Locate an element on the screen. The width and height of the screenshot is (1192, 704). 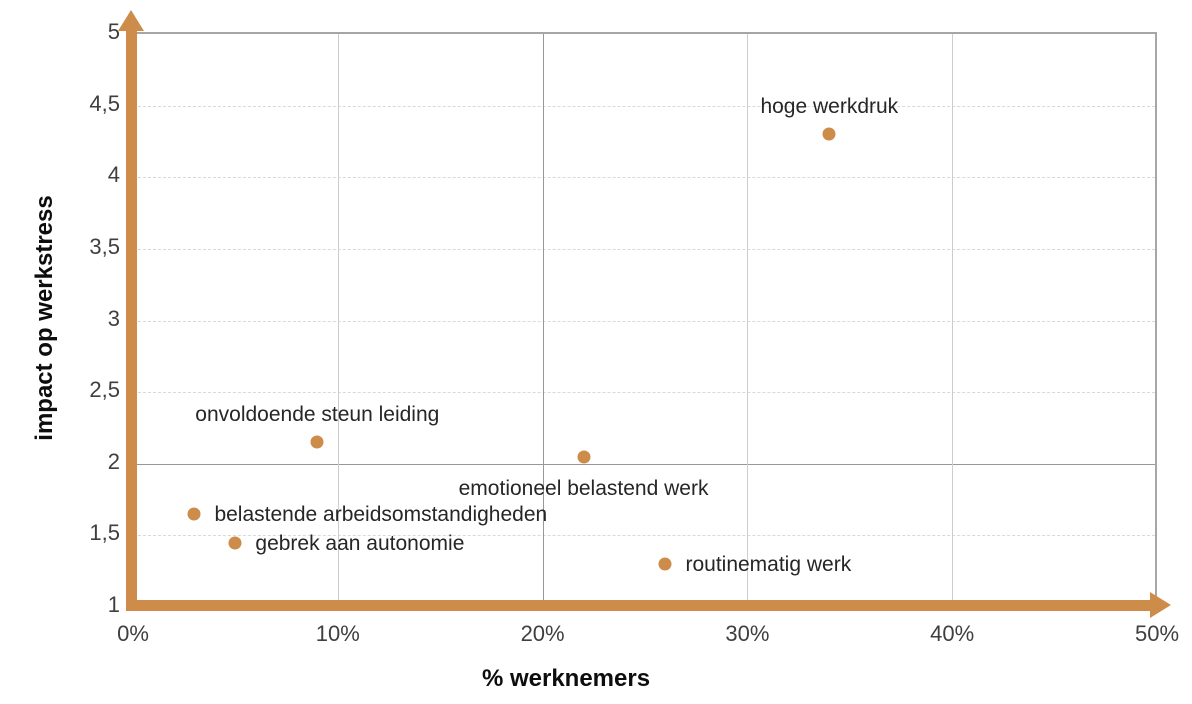
x-tick-label: 10% is located at coordinates (337, 633).